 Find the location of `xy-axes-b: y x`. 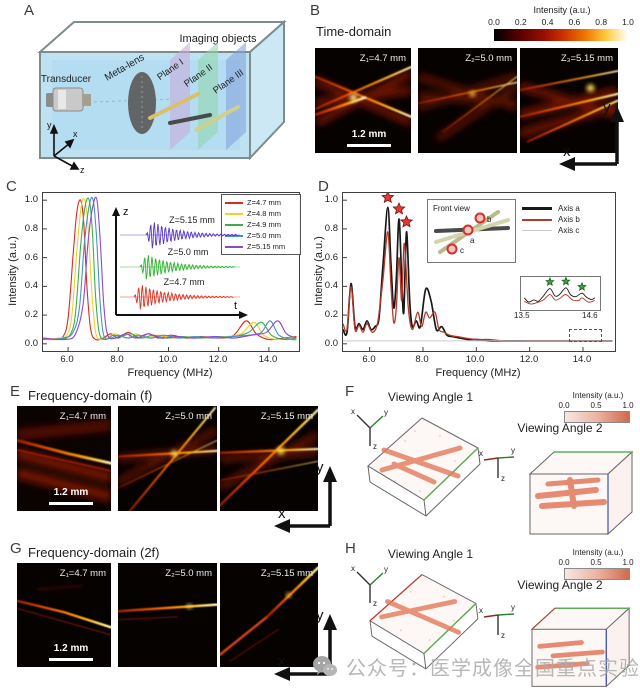

xy-axes-b: y x is located at coordinates (591, 135).